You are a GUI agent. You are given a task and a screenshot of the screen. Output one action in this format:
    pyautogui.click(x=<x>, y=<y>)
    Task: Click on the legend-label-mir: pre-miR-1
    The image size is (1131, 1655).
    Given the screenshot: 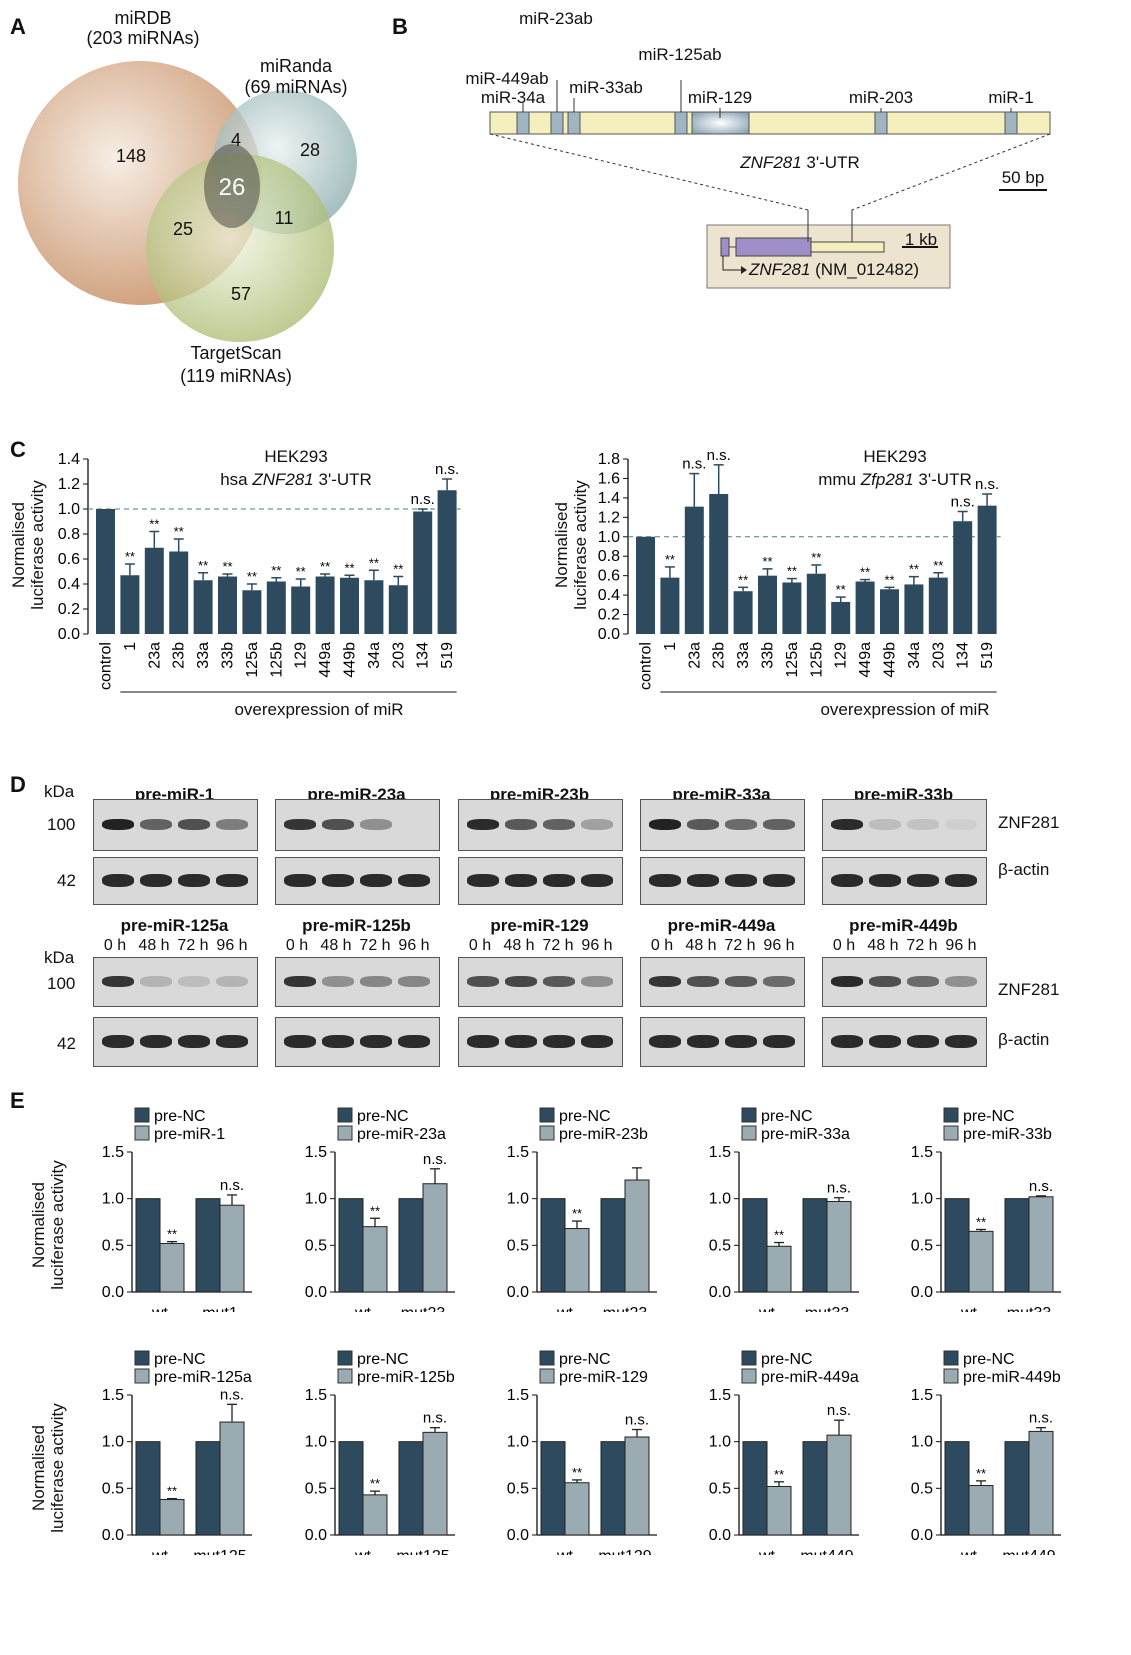 What is the action you would take?
    pyautogui.click(x=189, y=1134)
    